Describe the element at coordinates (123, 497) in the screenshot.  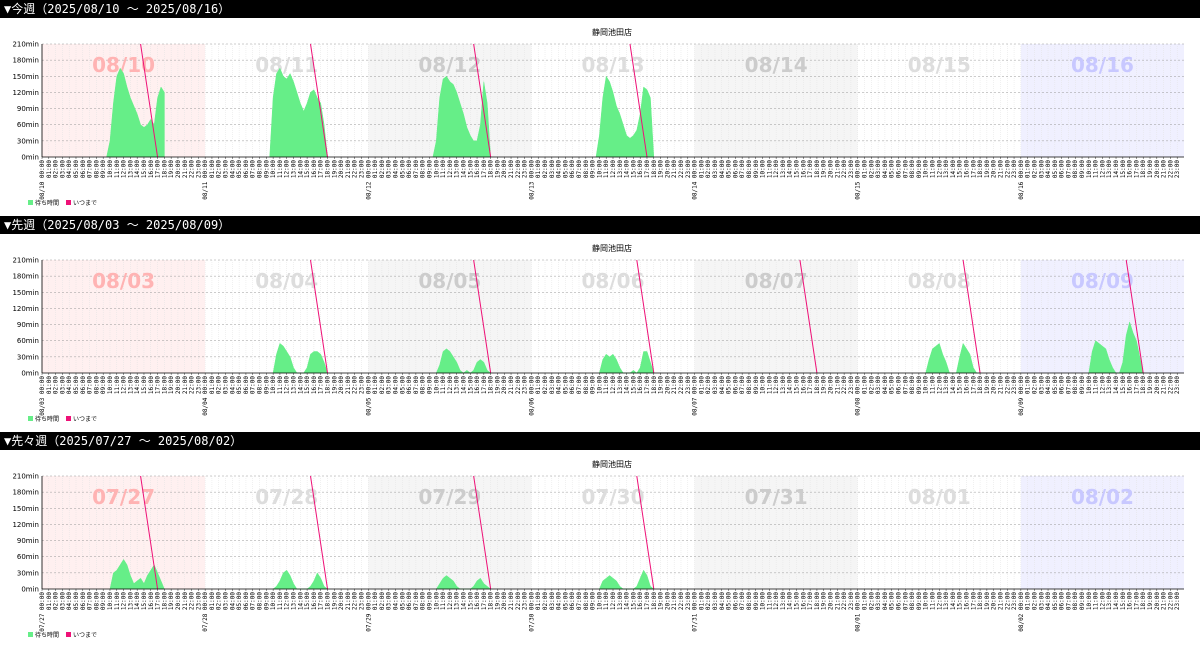
I see `day-label: 07/27` at that location.